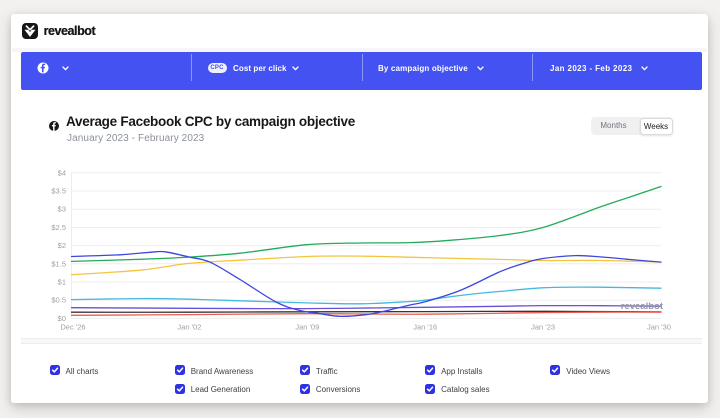 The height and width of the screenshot is (418, 720). What do you see at coordinates (659, 327) in the screenshot?
I see `svg-text: Jan '30` at bounding box center [659, 327].